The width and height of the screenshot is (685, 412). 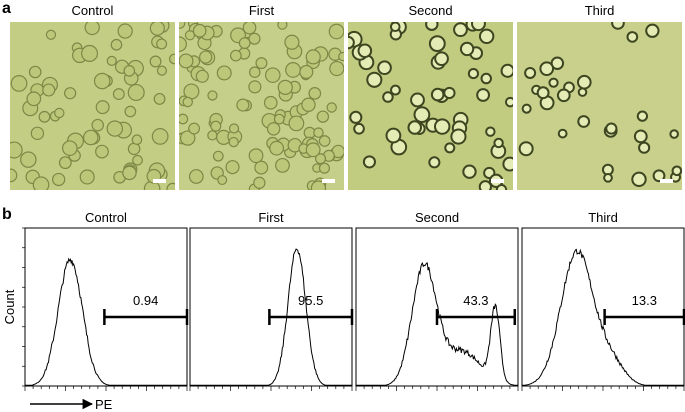 I want to click on gate-value: 13.3, so click(x=644, y=300).